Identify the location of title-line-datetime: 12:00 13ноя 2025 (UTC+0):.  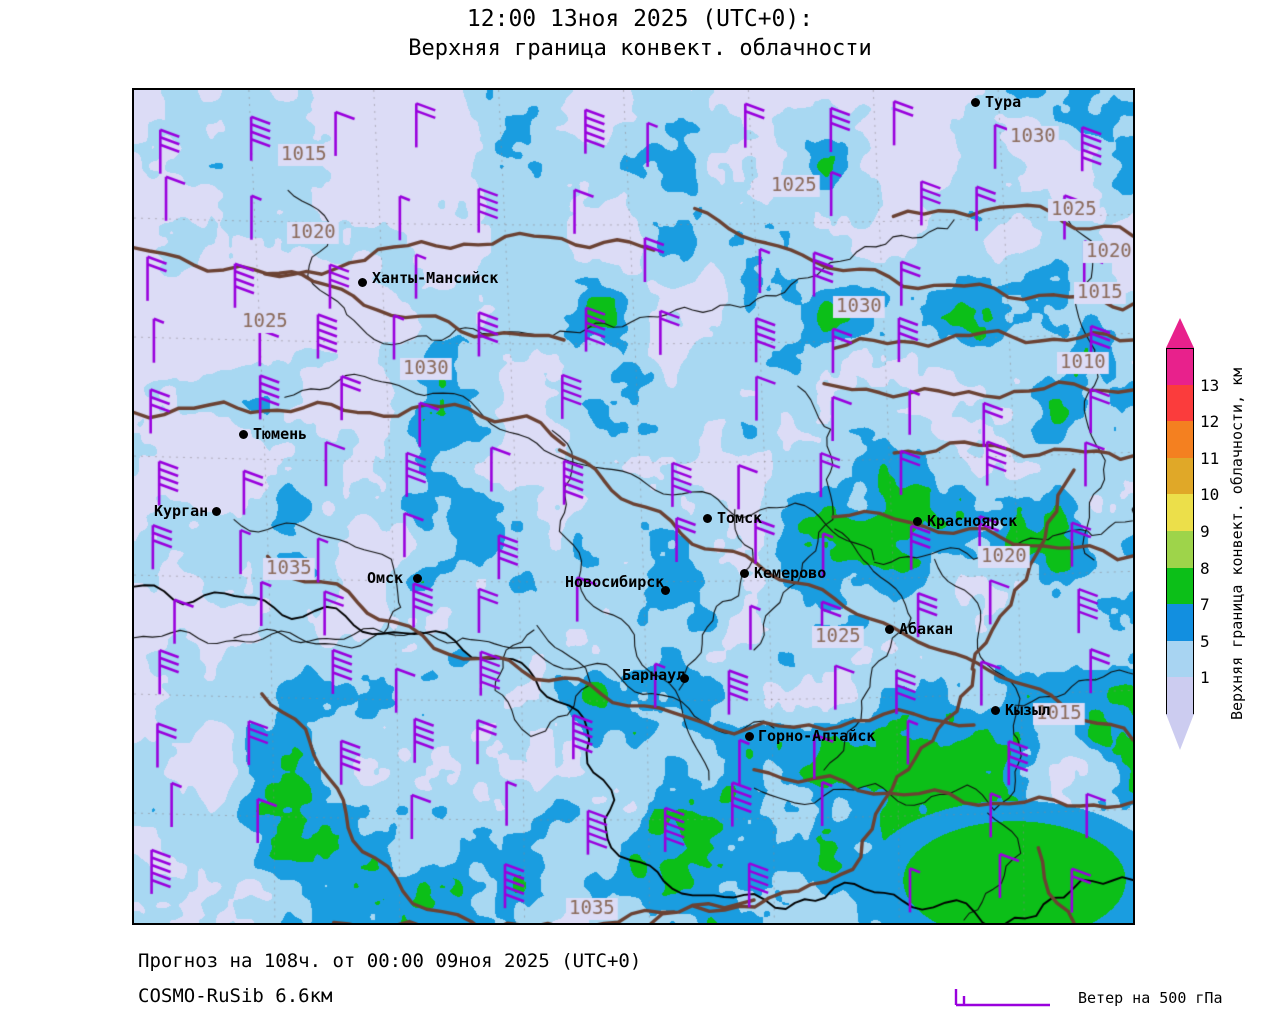
(640, 19).